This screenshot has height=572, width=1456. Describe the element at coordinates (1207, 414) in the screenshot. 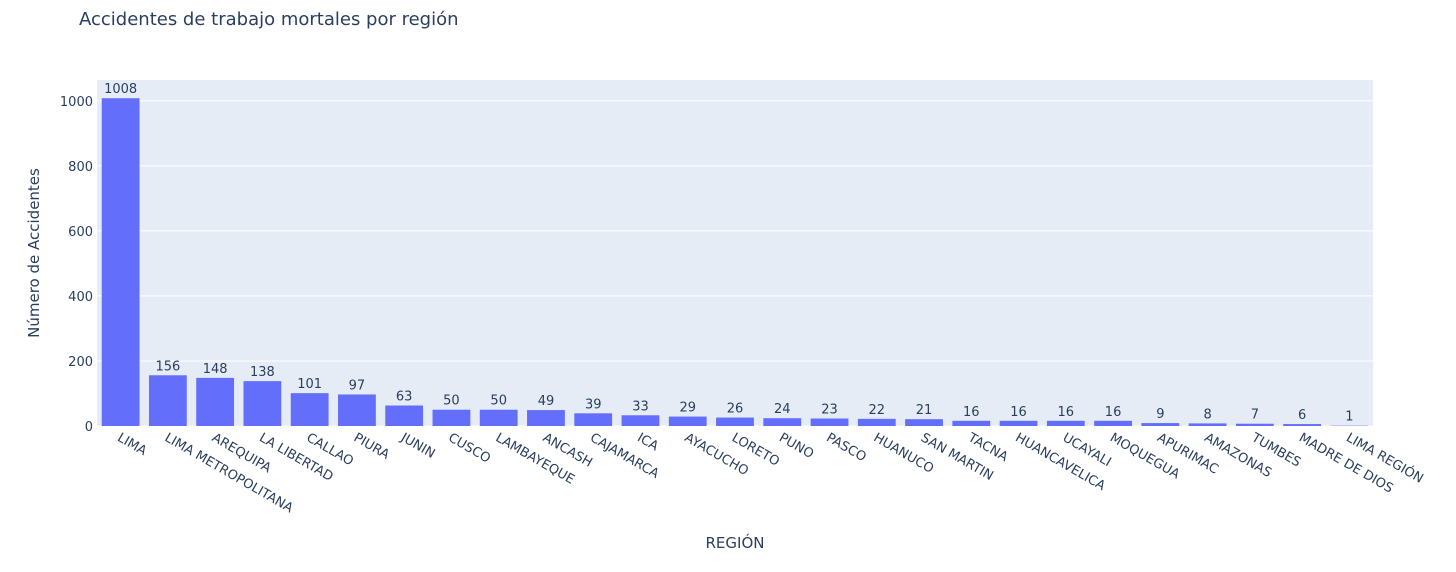

I see `value-label: 8` at that location.